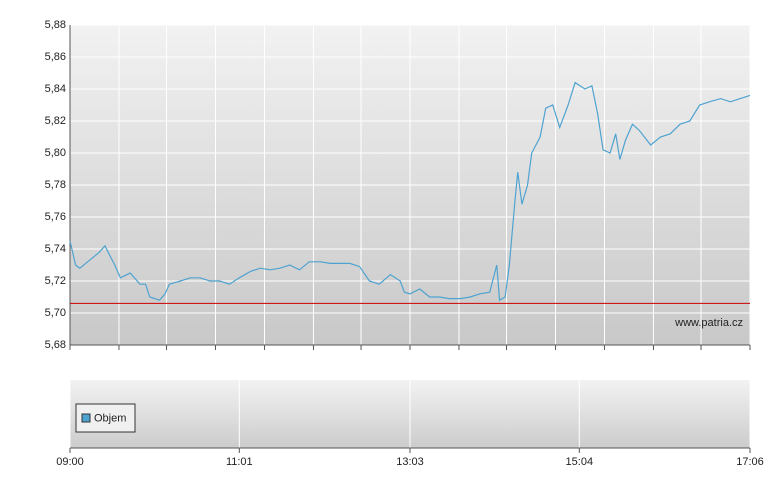 This screenshot has width=780, height=495. I want to click on x-tick-label: 13:03, so click(410, 462).